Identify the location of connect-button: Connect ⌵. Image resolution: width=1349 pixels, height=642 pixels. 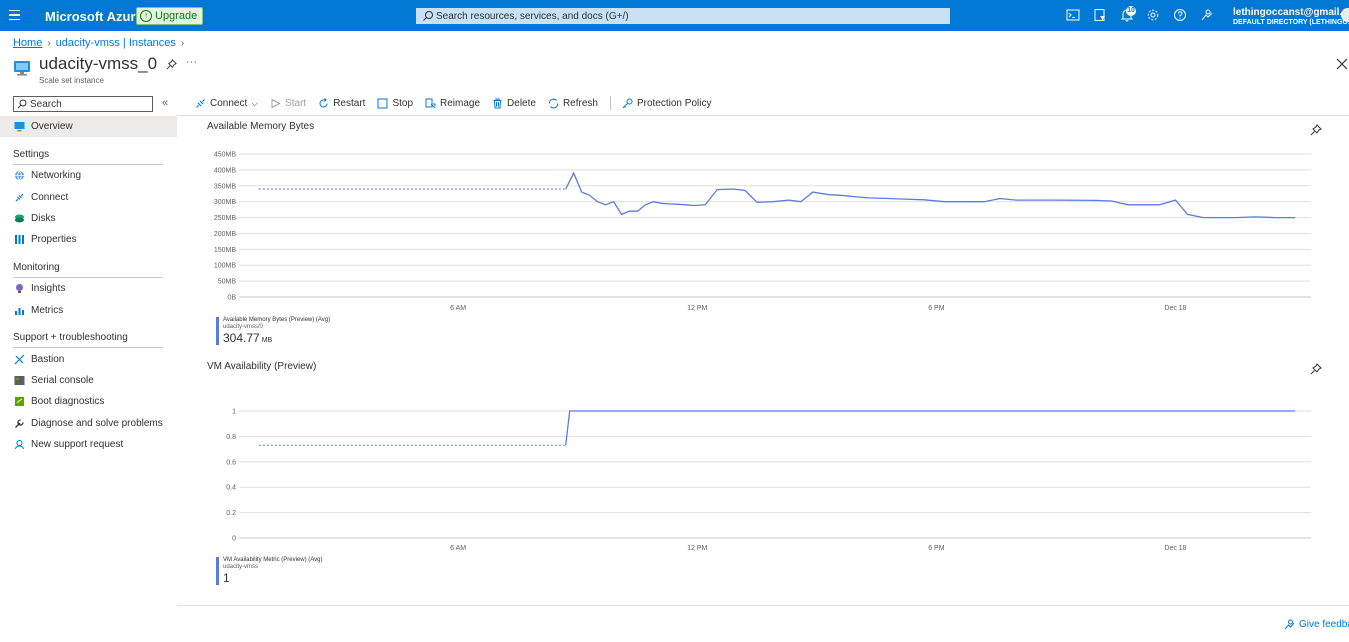
(226, 103).